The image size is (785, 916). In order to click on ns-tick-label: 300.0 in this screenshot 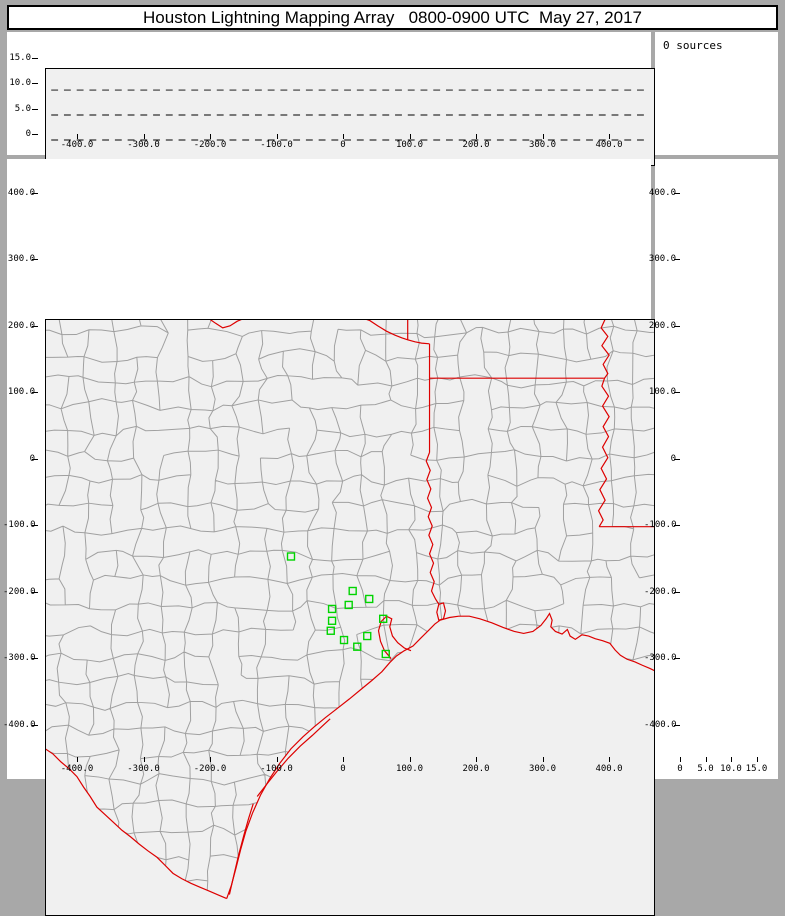, I will do `click(662, 259)`.